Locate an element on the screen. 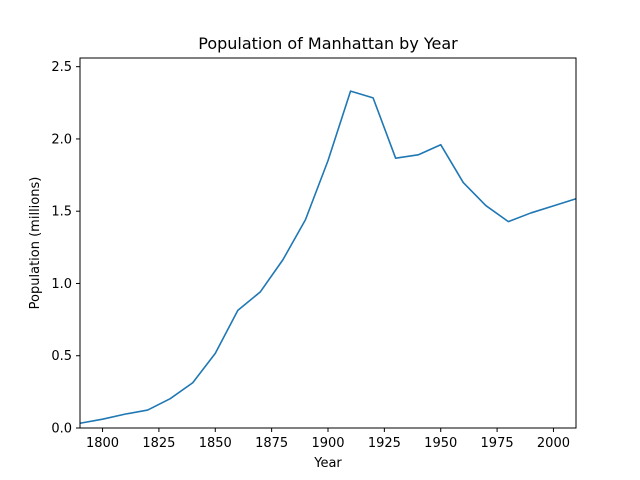 The height and width of the screenshot is (480, 640). y-tick-label: 1.5 is located at coordinates (61, 212).